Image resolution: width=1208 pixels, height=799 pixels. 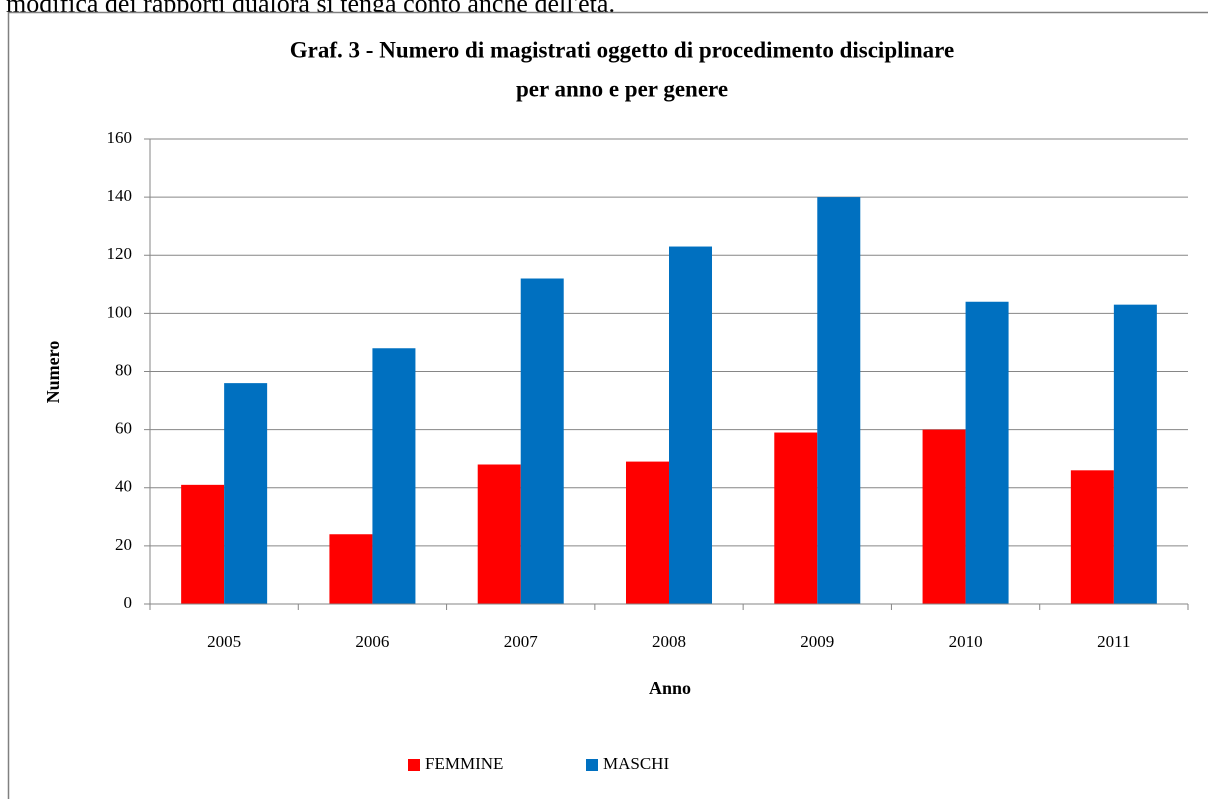 What do you see at coordinates (464, 763) in the screenshot?
I see `legend-label: FEMMINE` at bounding box center [464, 763].